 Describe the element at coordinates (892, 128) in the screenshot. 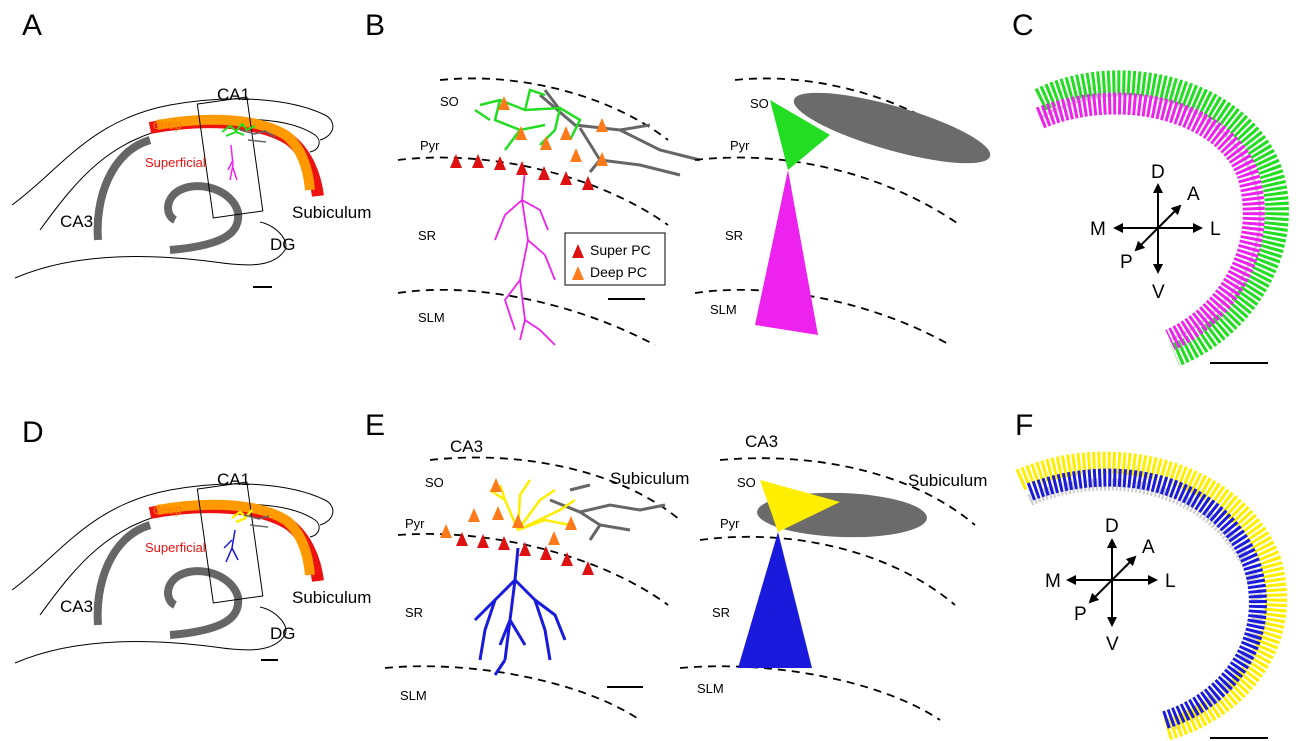

I see `axon-field-ellipse` at that location.